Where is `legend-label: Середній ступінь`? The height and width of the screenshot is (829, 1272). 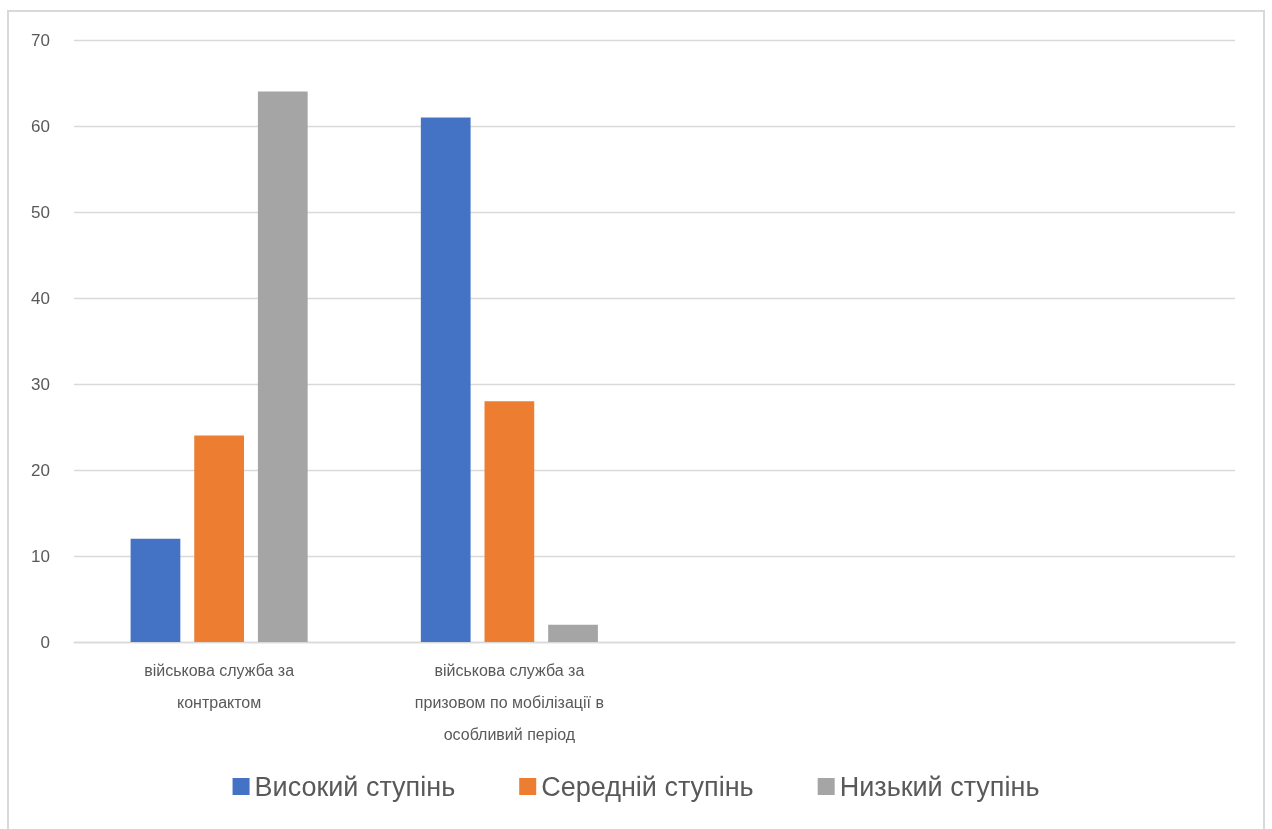
legend-label: Середній ступінь is located at coordinates (647, 786).